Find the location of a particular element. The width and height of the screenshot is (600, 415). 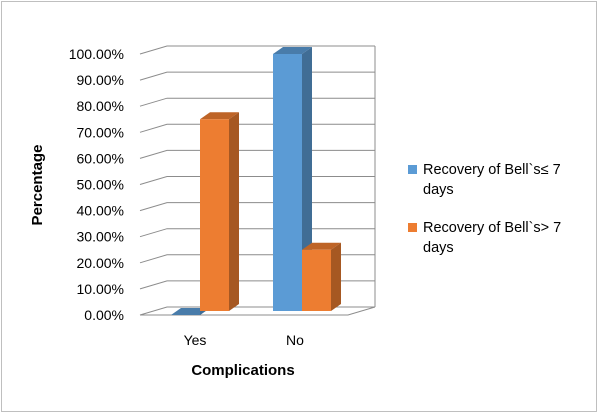

y-tick-label: 50.00% is located at coordinates (100, 185).